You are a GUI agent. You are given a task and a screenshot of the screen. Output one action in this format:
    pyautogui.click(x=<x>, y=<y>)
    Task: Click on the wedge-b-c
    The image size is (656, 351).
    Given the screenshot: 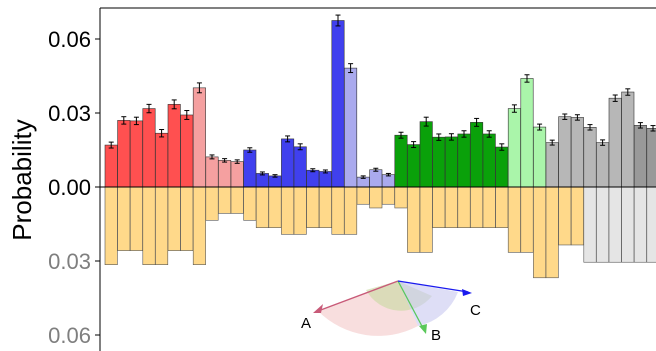 What is the action you would take?
    pyautogui.click(x=428, y=303)
    